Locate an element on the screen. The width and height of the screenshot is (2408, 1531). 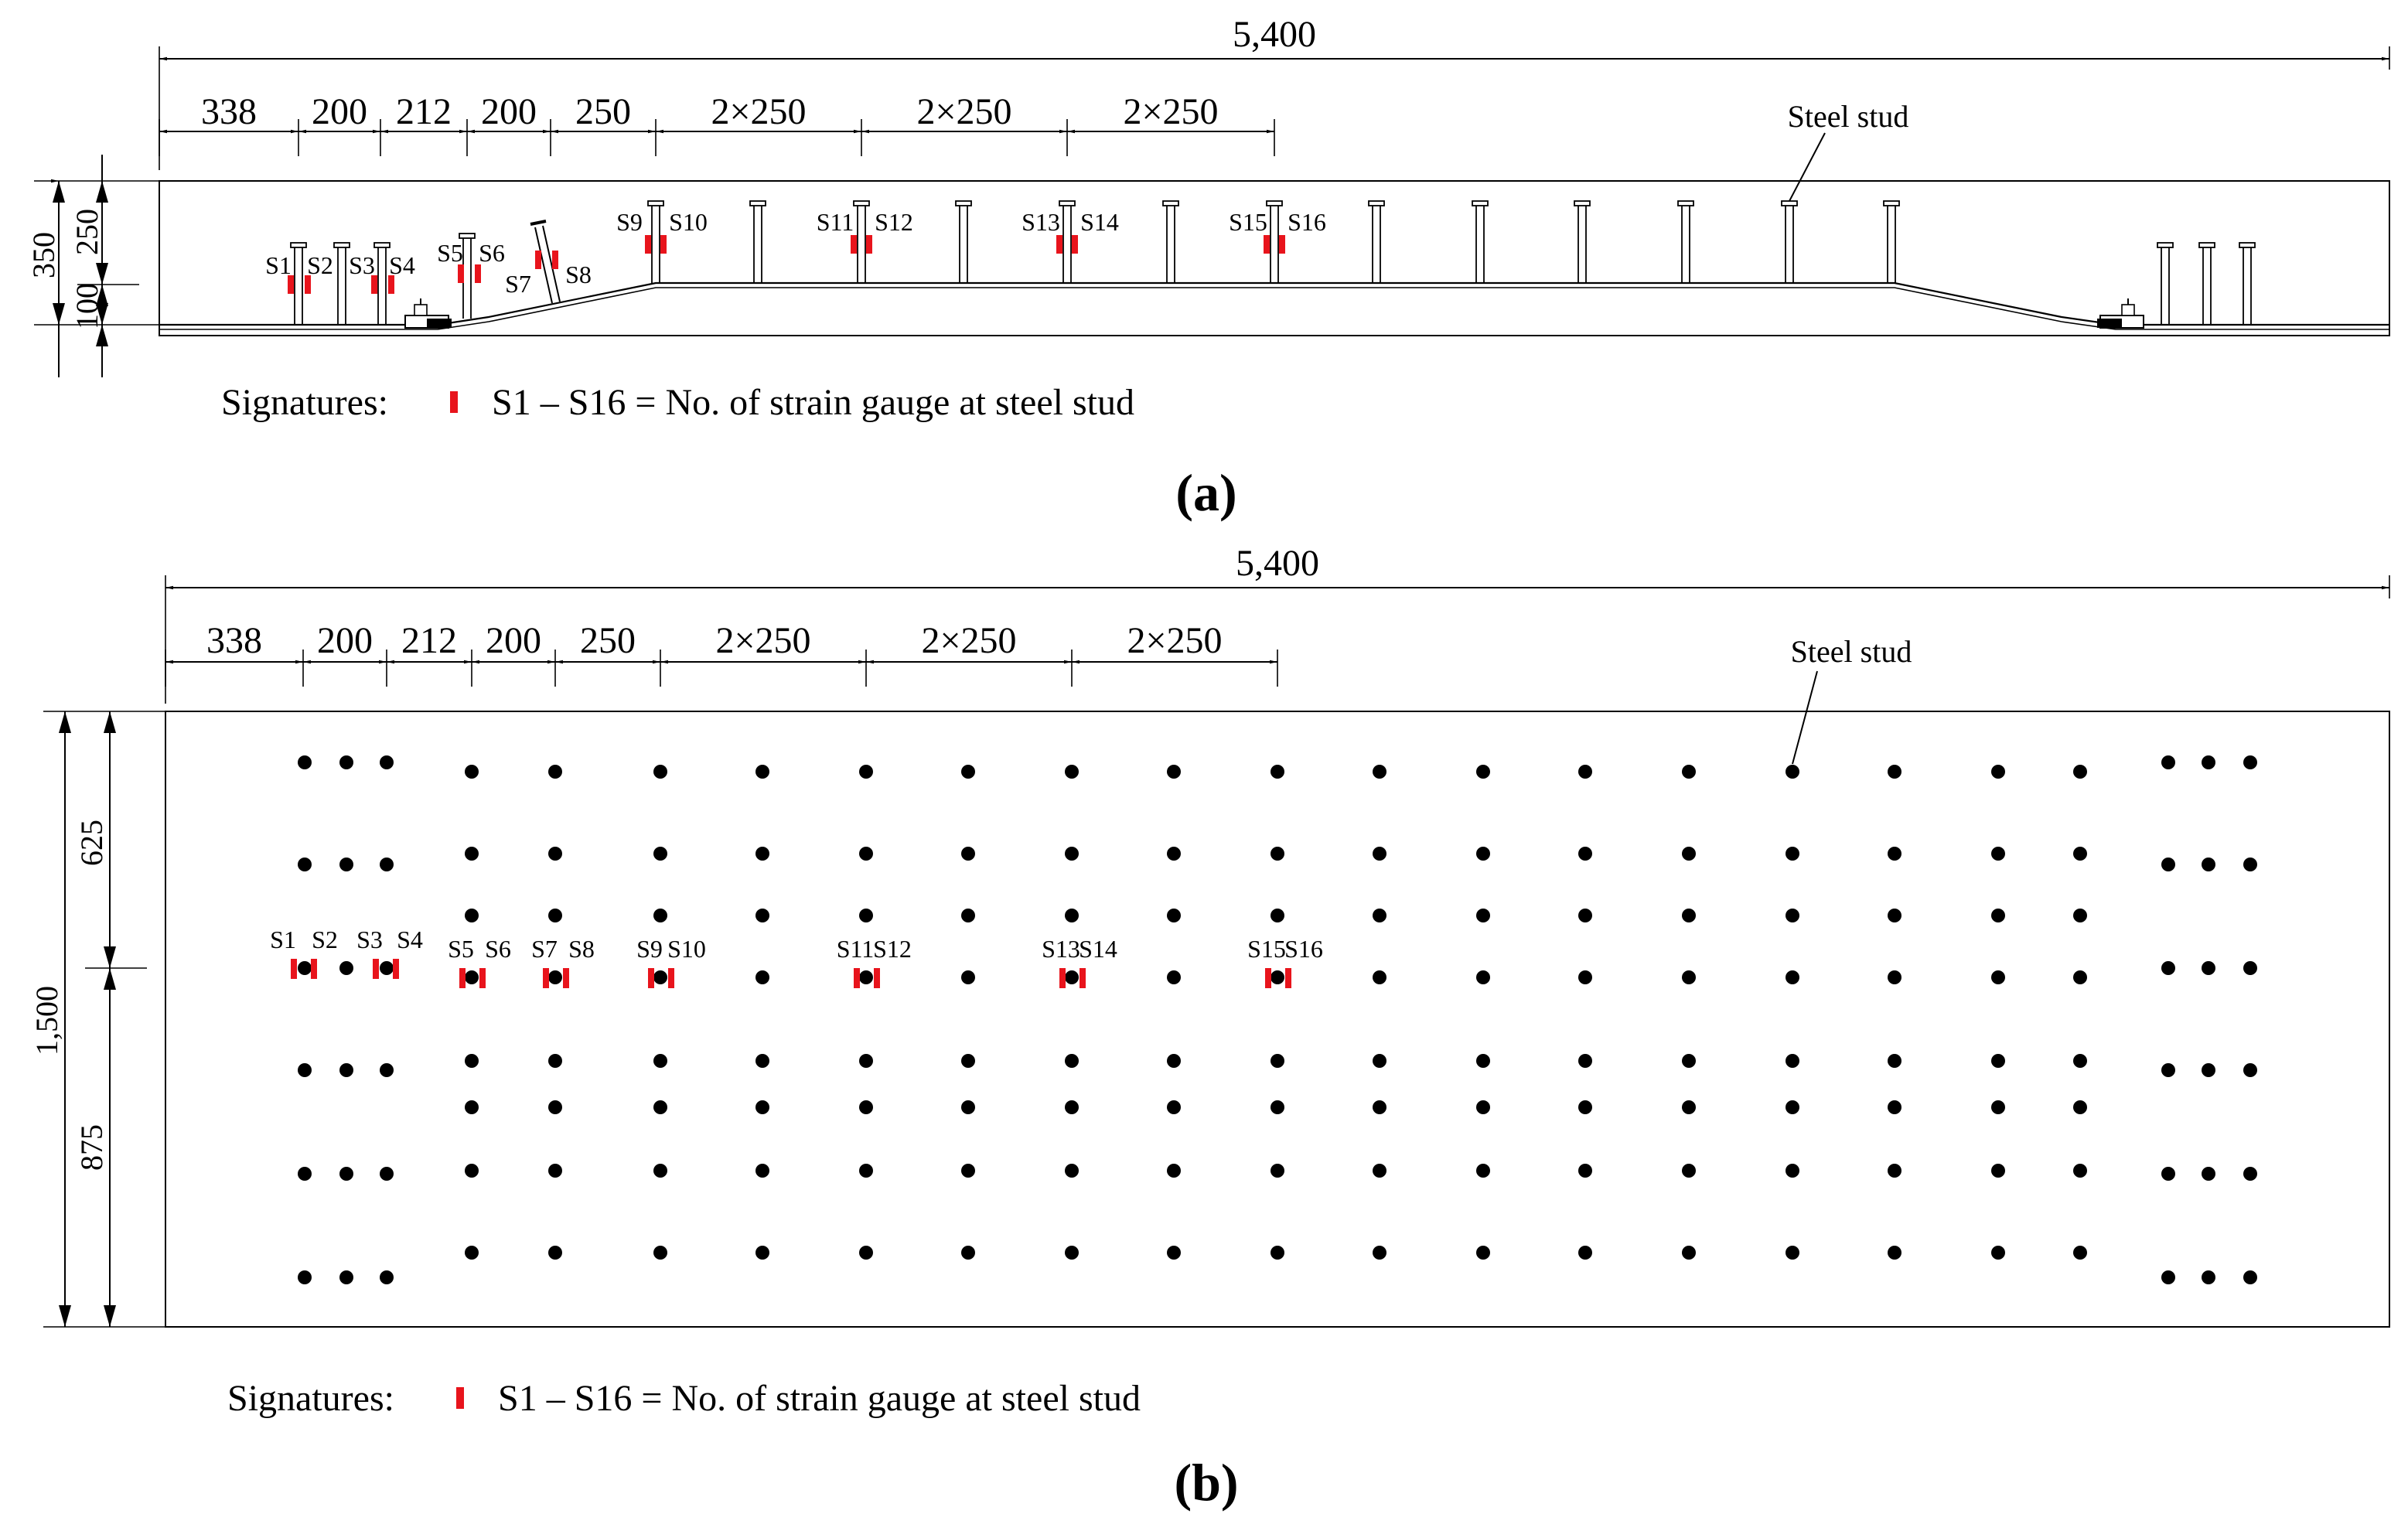
gauge-label: S9 is located at coordinates (629, 222).